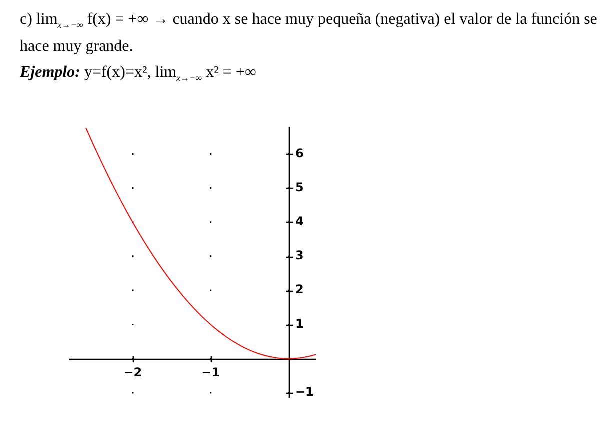 The image size is (616, 426). What do you see at coordinates (50, 72) in the screenshot?
I see `text: Ejemplo:` at bounding box center [50, 72].